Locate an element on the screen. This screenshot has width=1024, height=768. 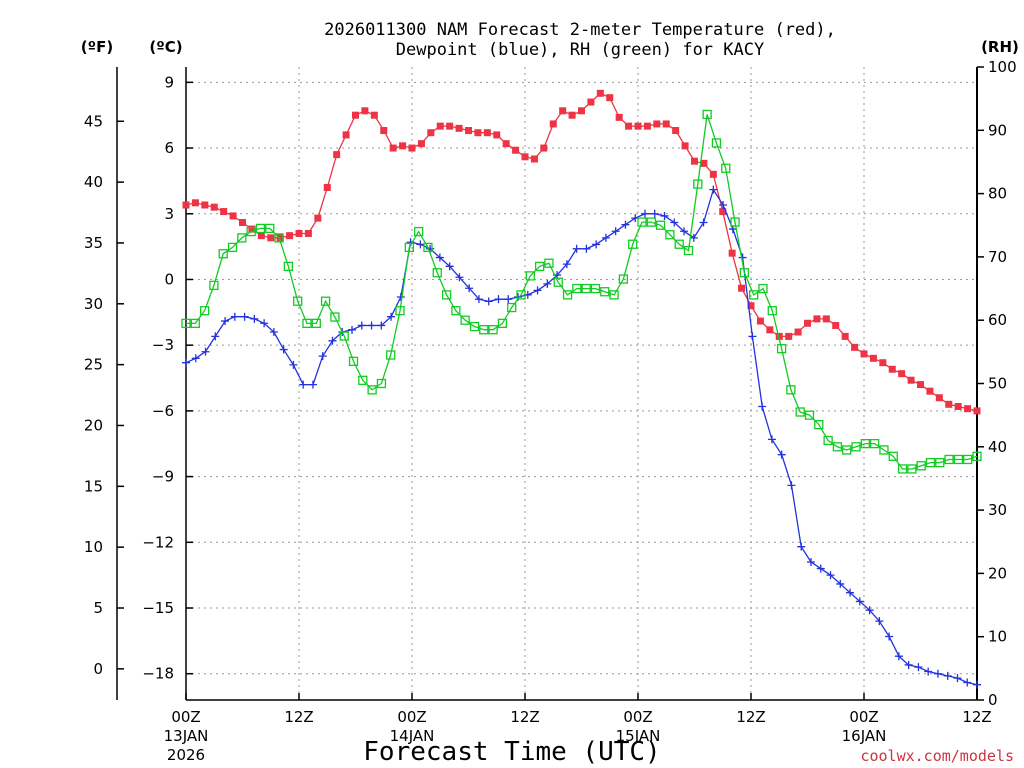
fahrenheit-tick-label: 25 is located at coordinates (93, 365).